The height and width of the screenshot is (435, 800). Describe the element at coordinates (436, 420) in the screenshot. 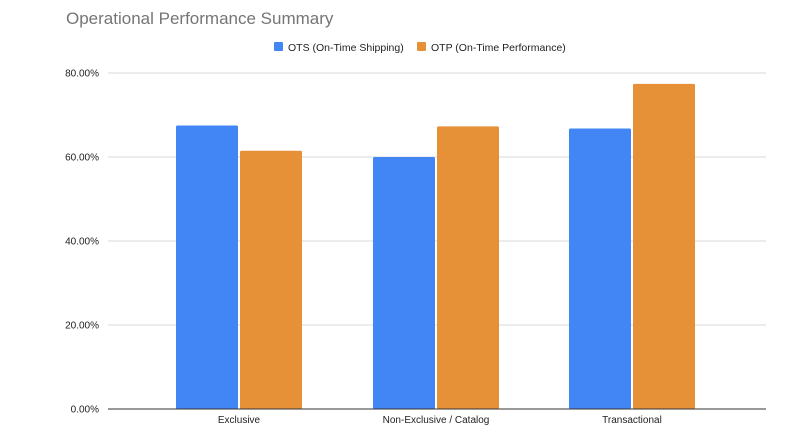

I see `x-tick-label: Non-Exclusive / Catalog` at that location.